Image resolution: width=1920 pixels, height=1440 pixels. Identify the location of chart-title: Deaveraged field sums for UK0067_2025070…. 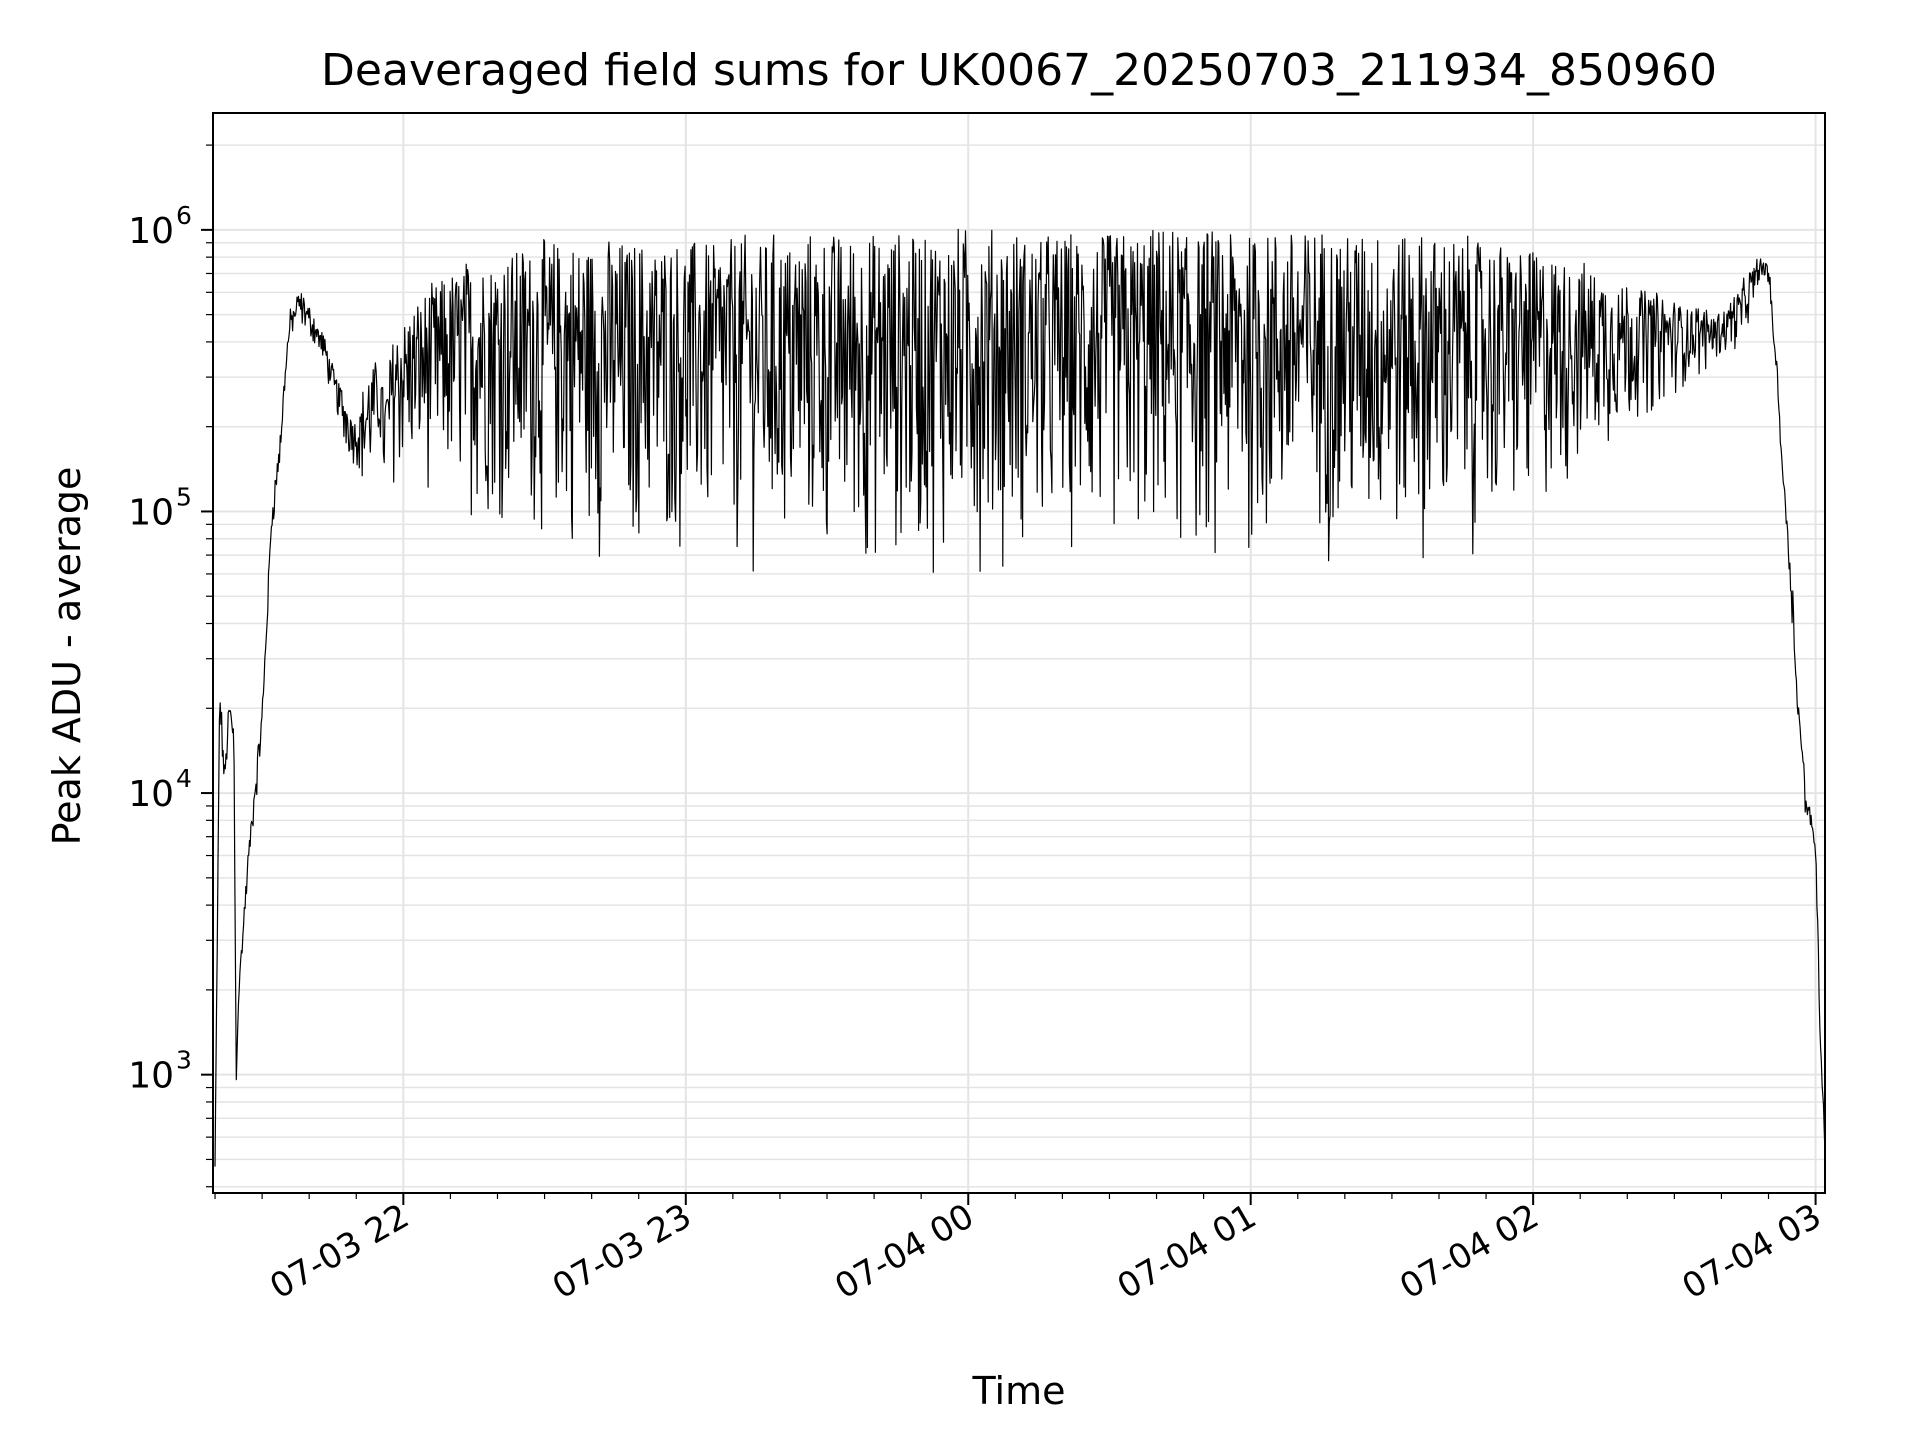
(1019, 70).